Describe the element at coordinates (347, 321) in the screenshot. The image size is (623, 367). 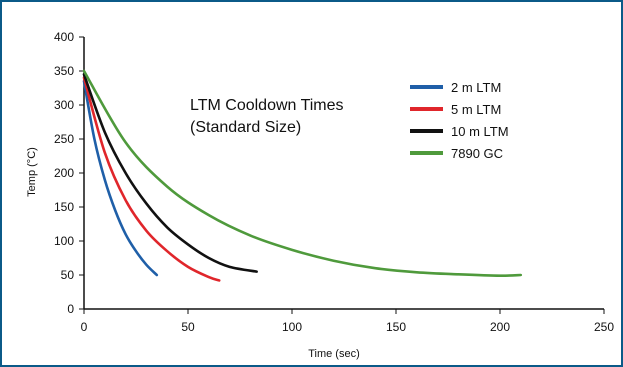
I see `x-axis-ticks: 0 50 100 150 200 250` at that location.